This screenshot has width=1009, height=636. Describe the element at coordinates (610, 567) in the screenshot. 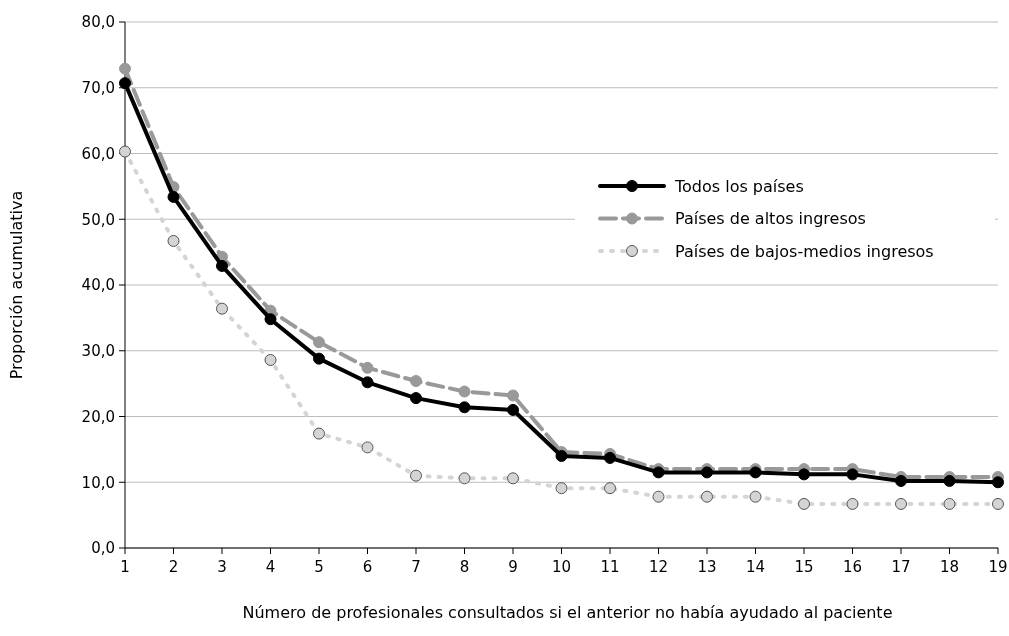

I see `x-tick-label: 11` at that location.